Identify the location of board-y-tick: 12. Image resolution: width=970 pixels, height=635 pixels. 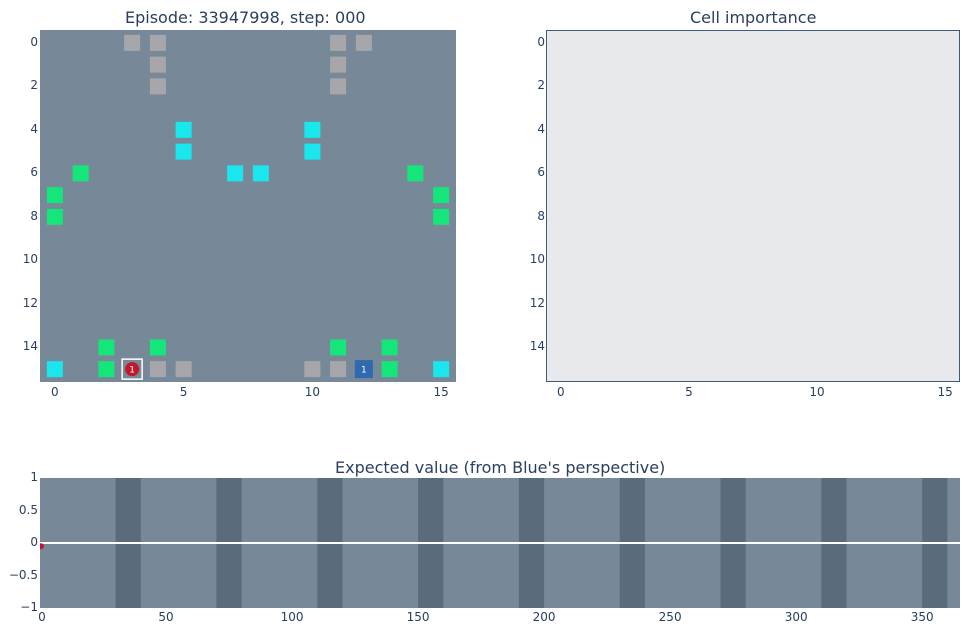
(30, 302).